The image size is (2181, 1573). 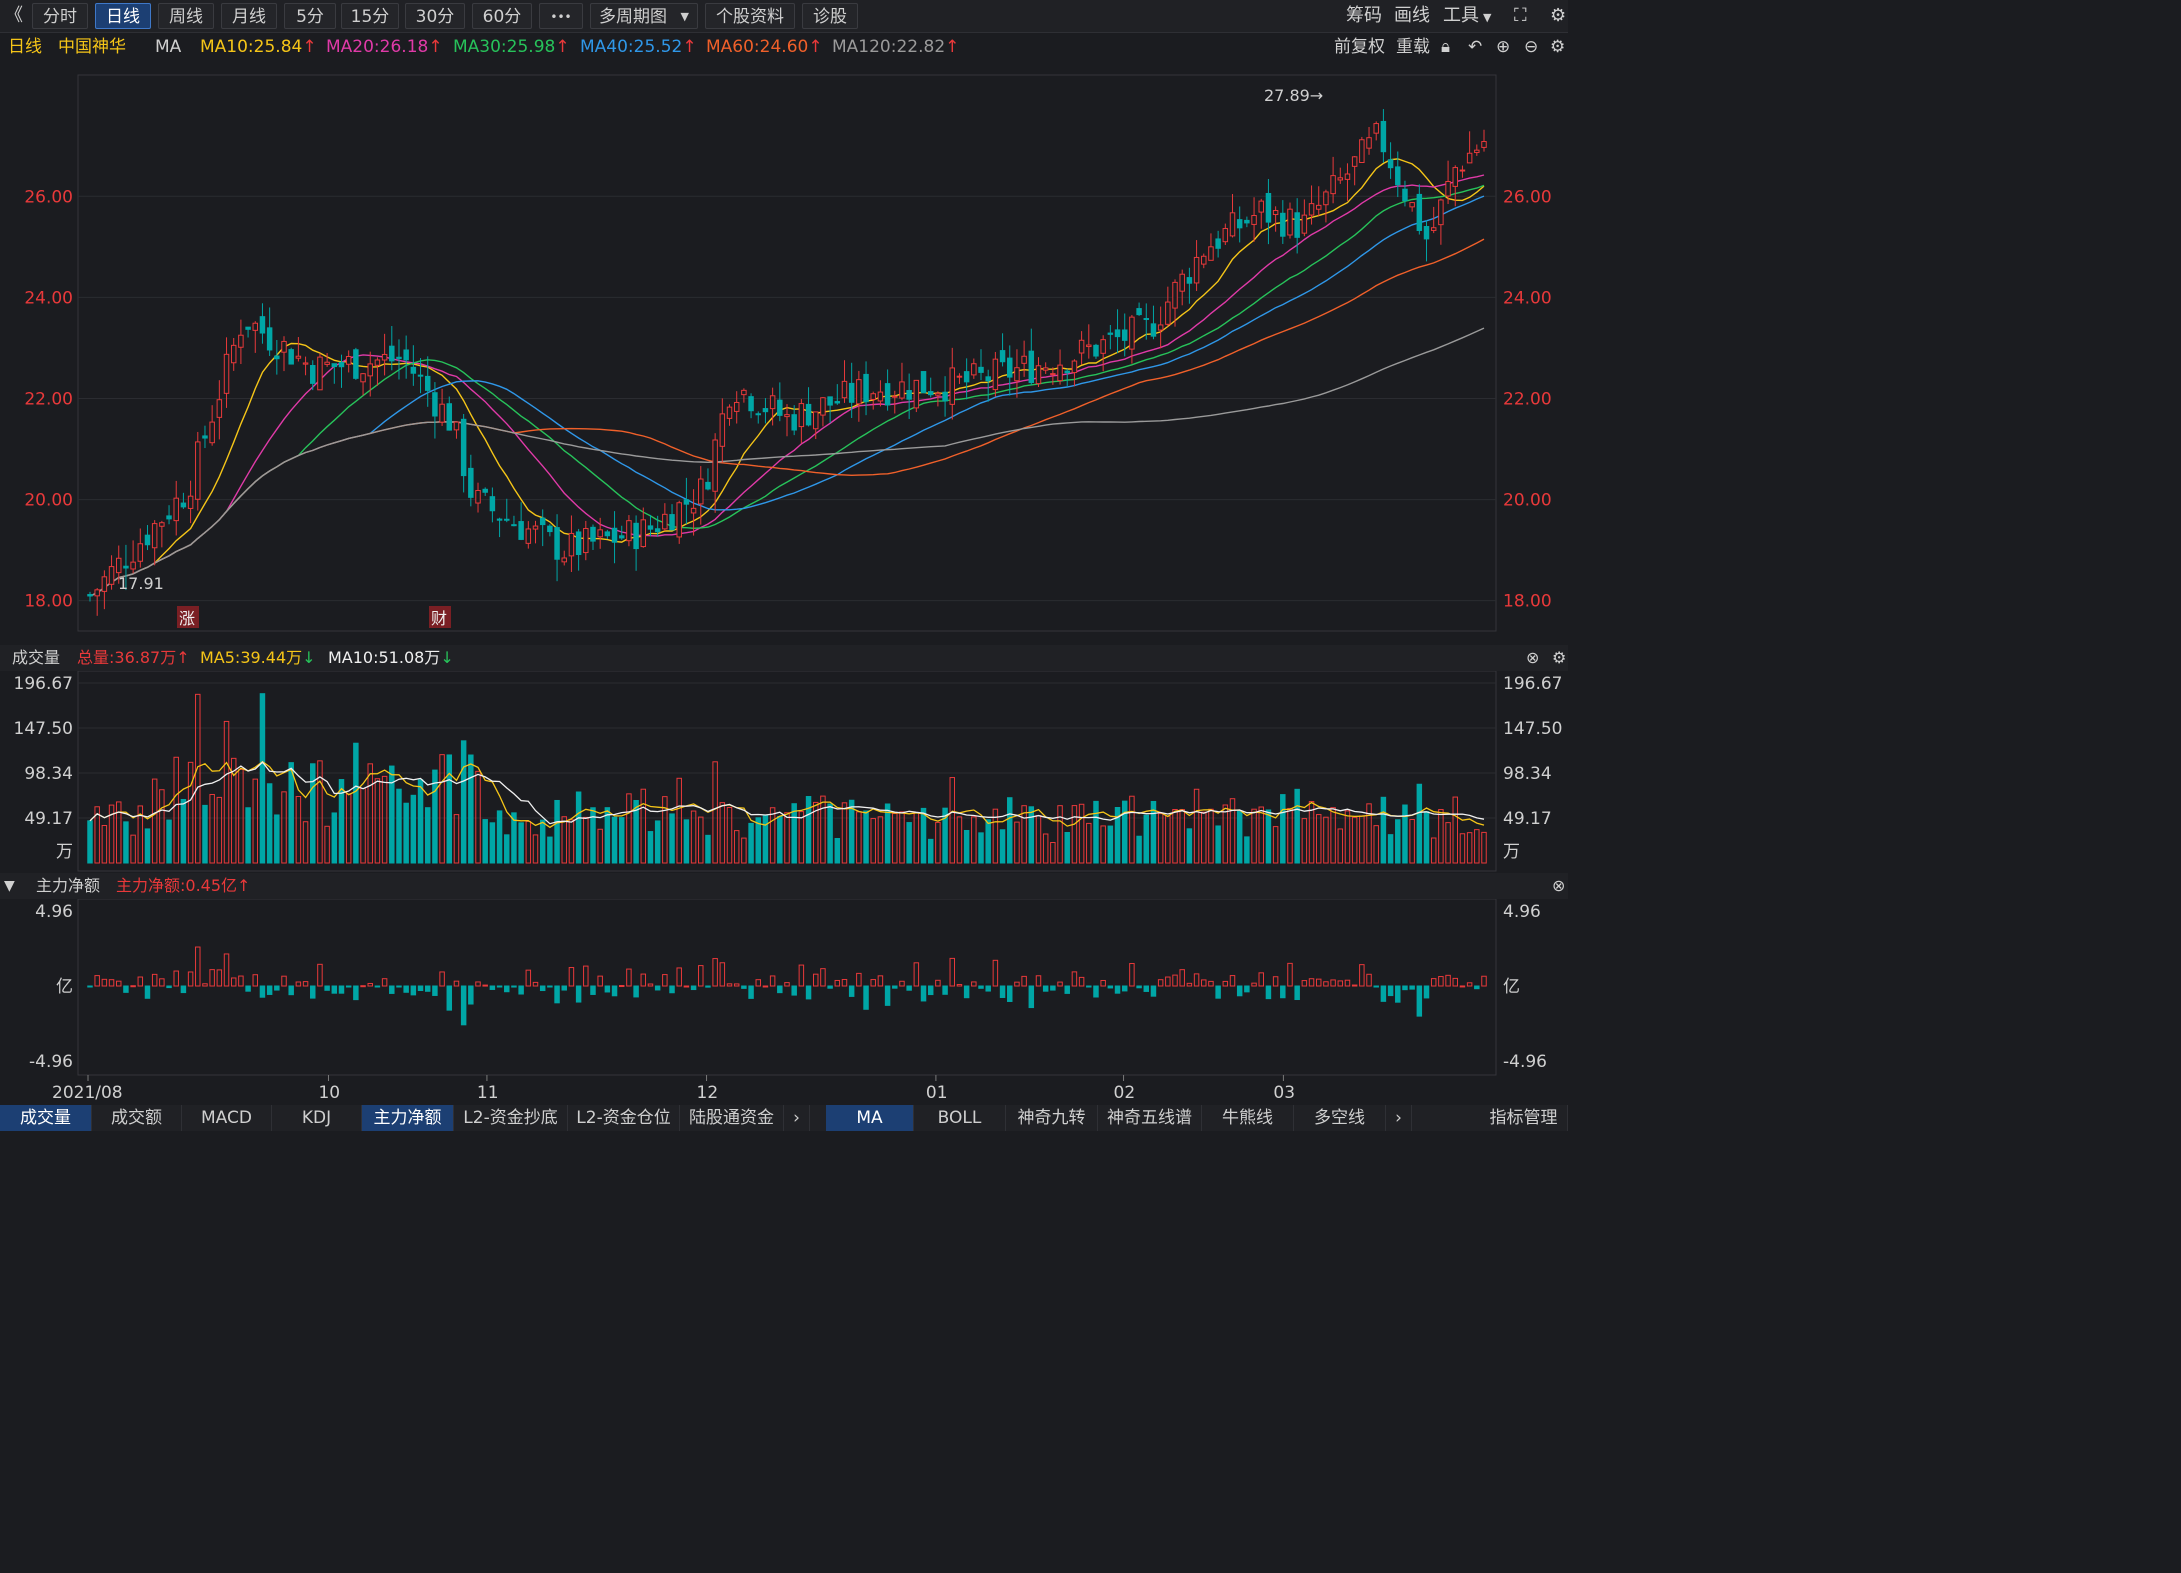 I want to click on zhang-marker: 涨, so click(x=187, y=618).